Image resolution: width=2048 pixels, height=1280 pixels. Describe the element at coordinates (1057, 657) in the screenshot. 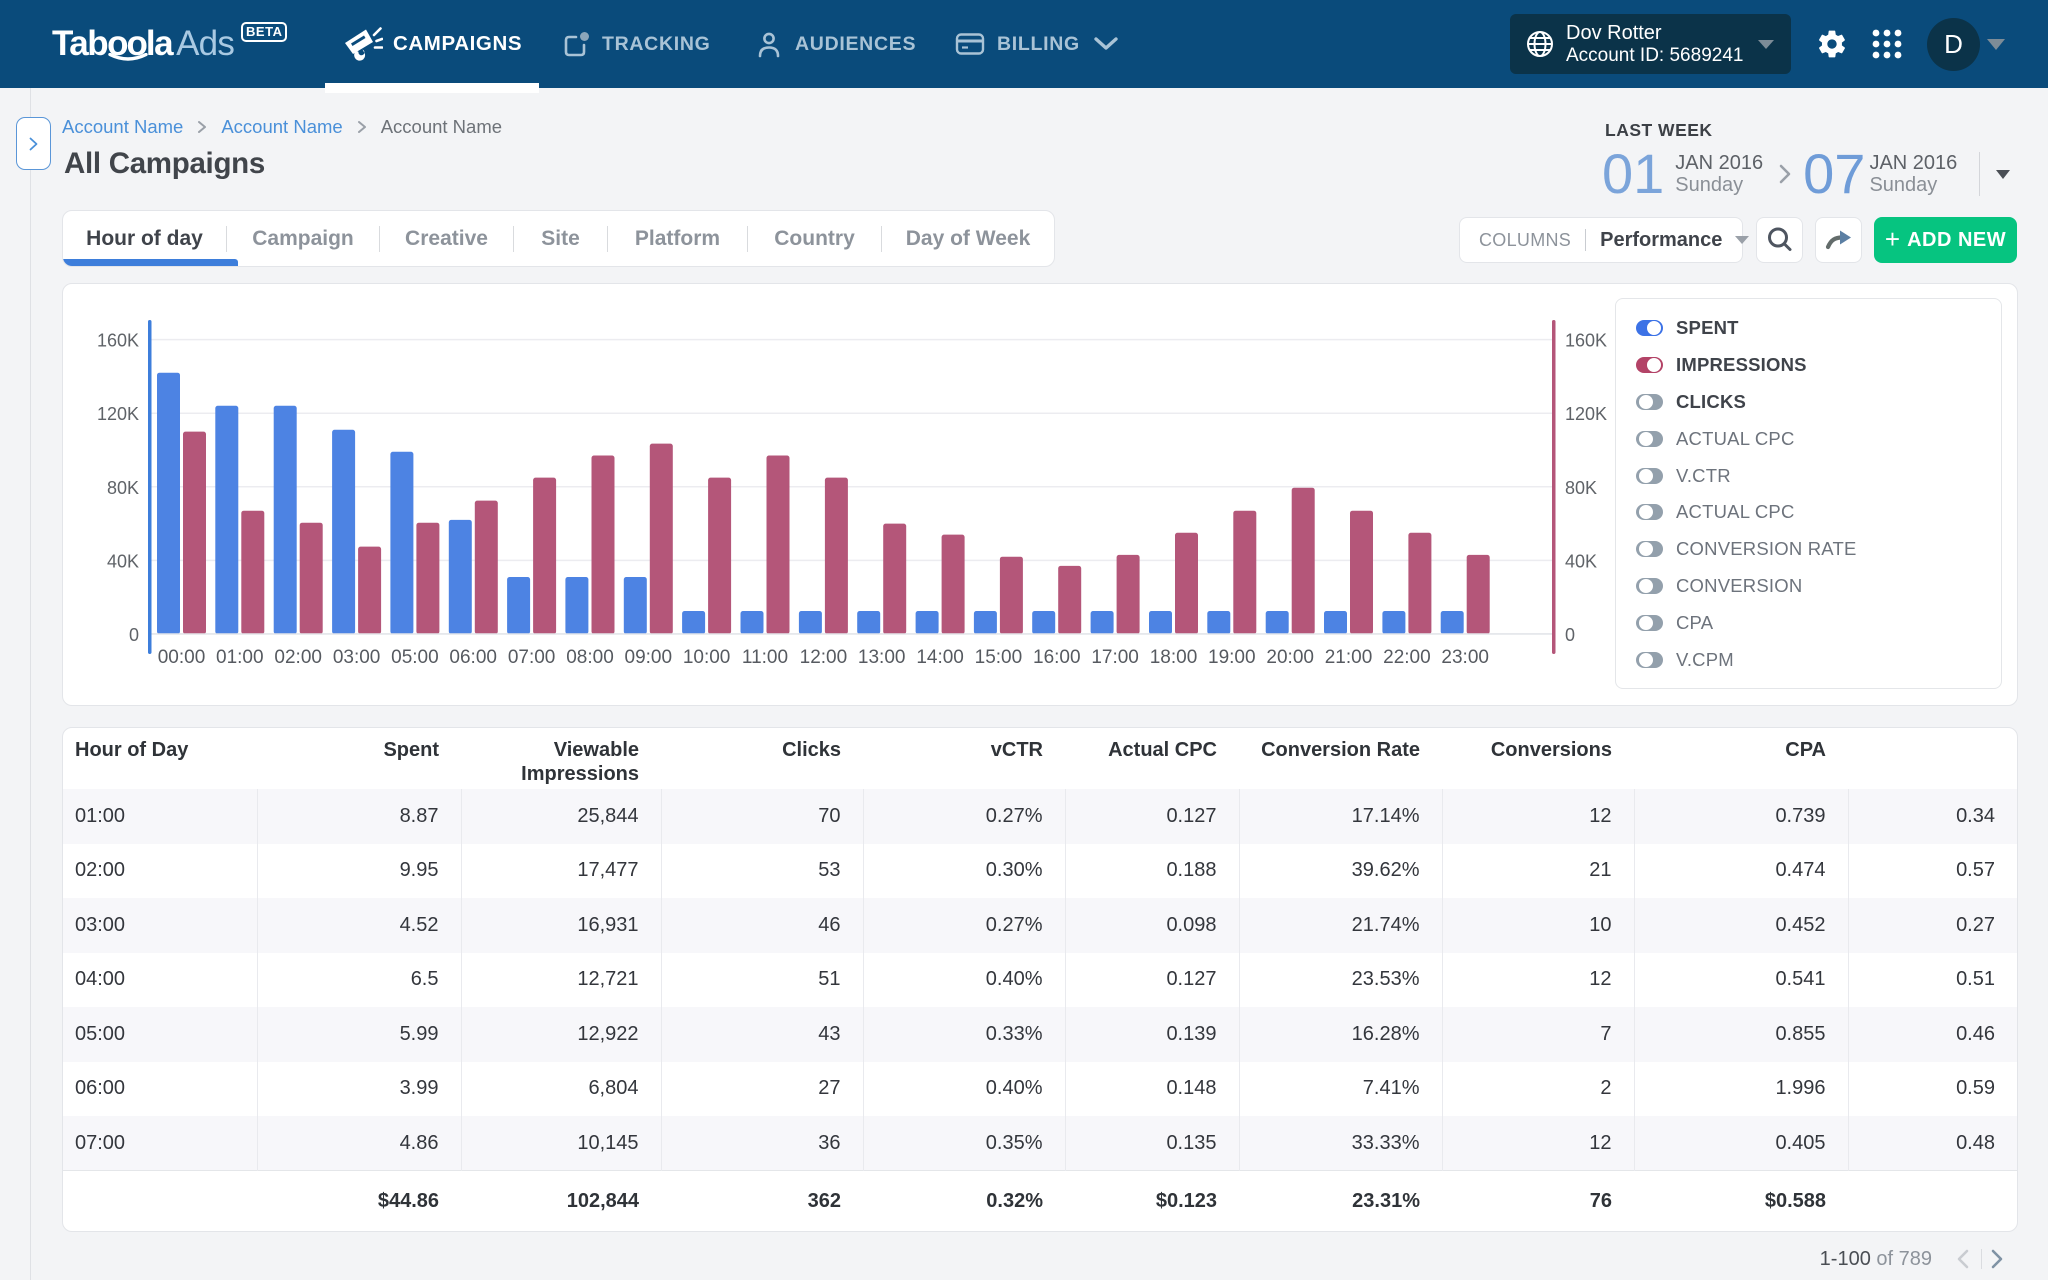

I see `svg-text: 16:00` at that location.